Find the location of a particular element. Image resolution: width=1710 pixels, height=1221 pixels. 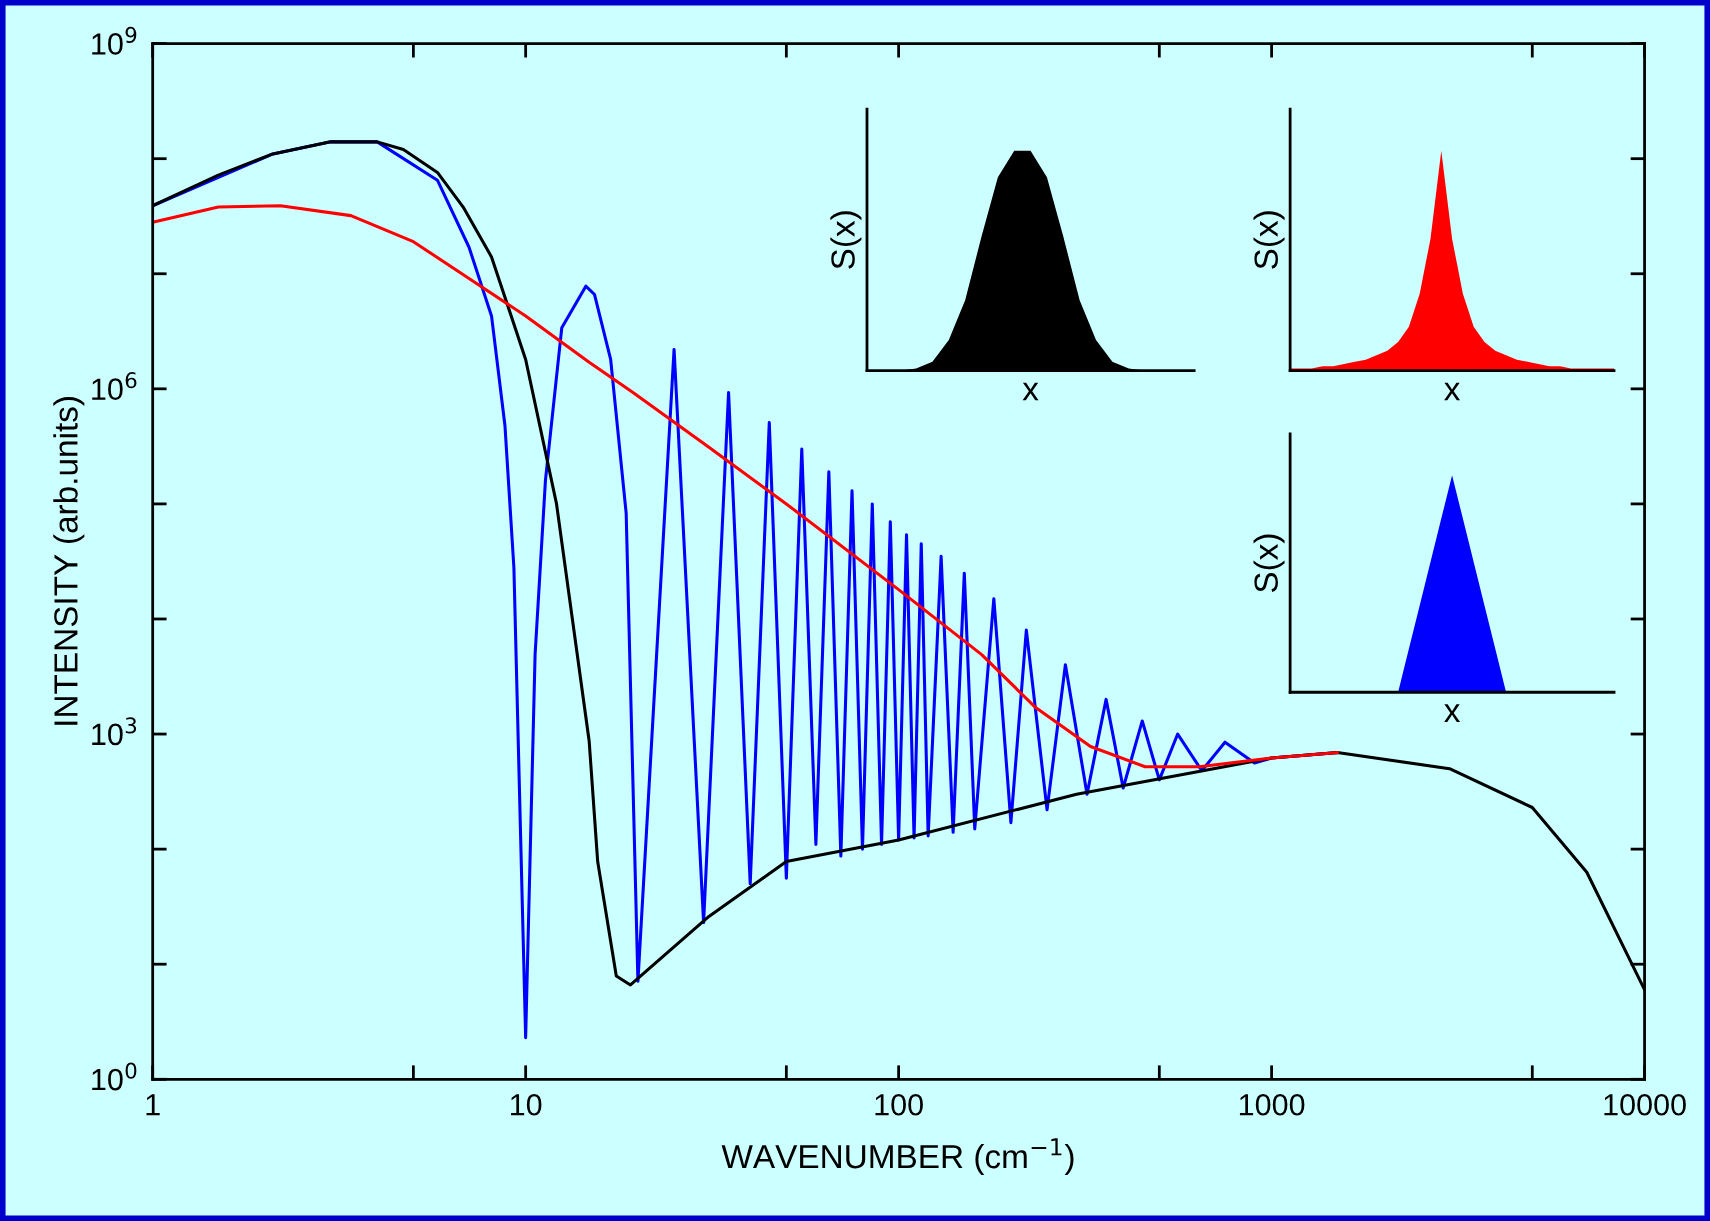

x-tick-label: 1 is located at coordinates (153, 1105).